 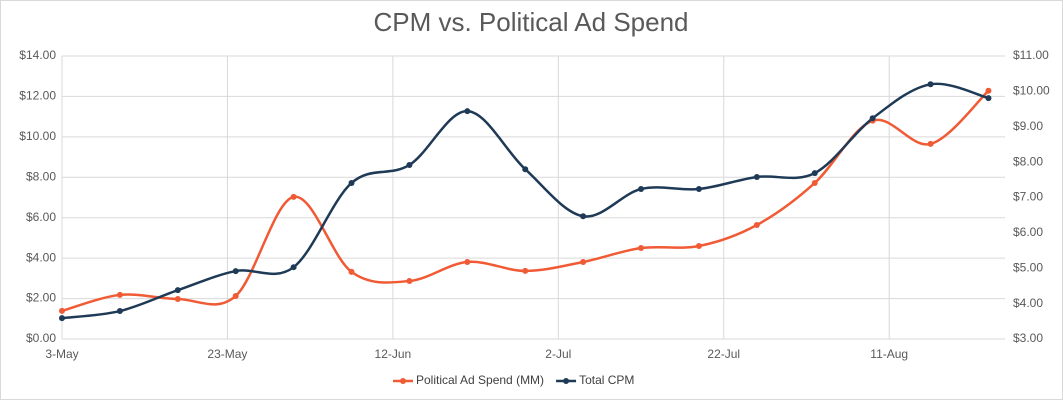 What do you see at coordinates (61, 354) in the screenshot?
I see `x-tick-label: 3-May` at bounding box center [61, 354].